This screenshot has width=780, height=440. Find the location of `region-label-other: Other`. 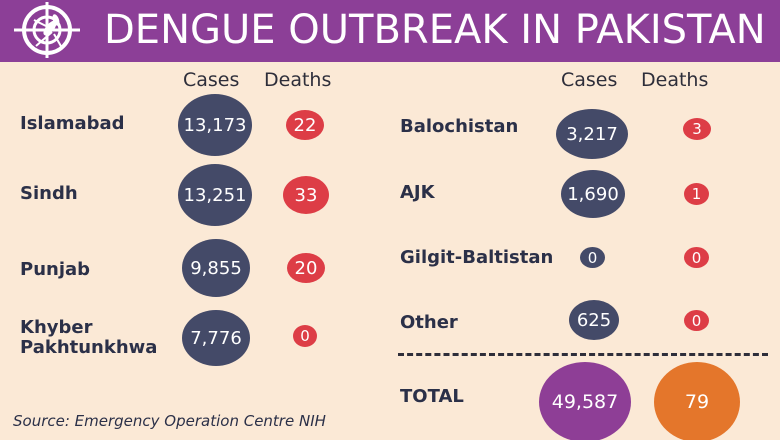

region-label-other: Other is located at coordinates (429, 322).